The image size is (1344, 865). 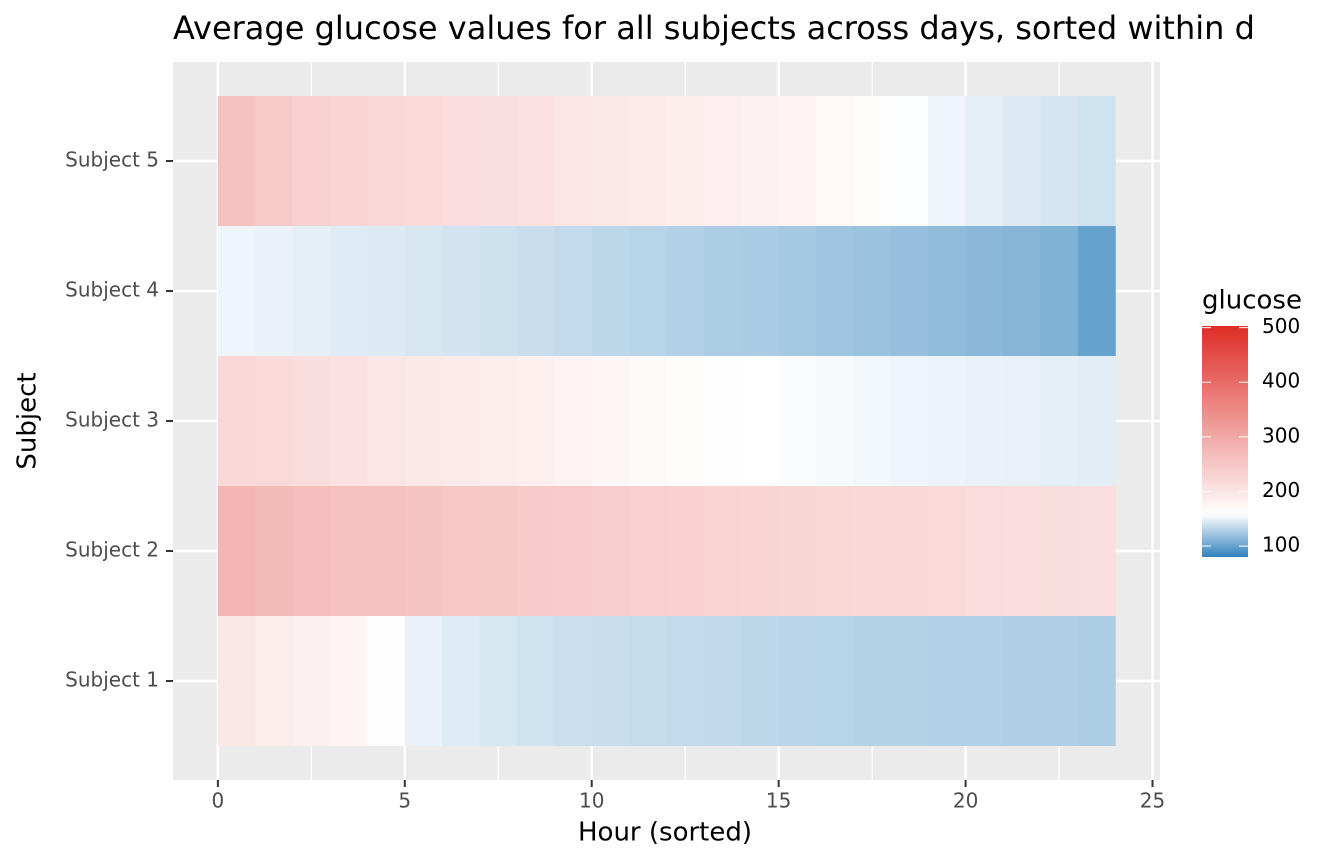 I want to click on x-tick-label: 25, so click(x=1152, y=801).